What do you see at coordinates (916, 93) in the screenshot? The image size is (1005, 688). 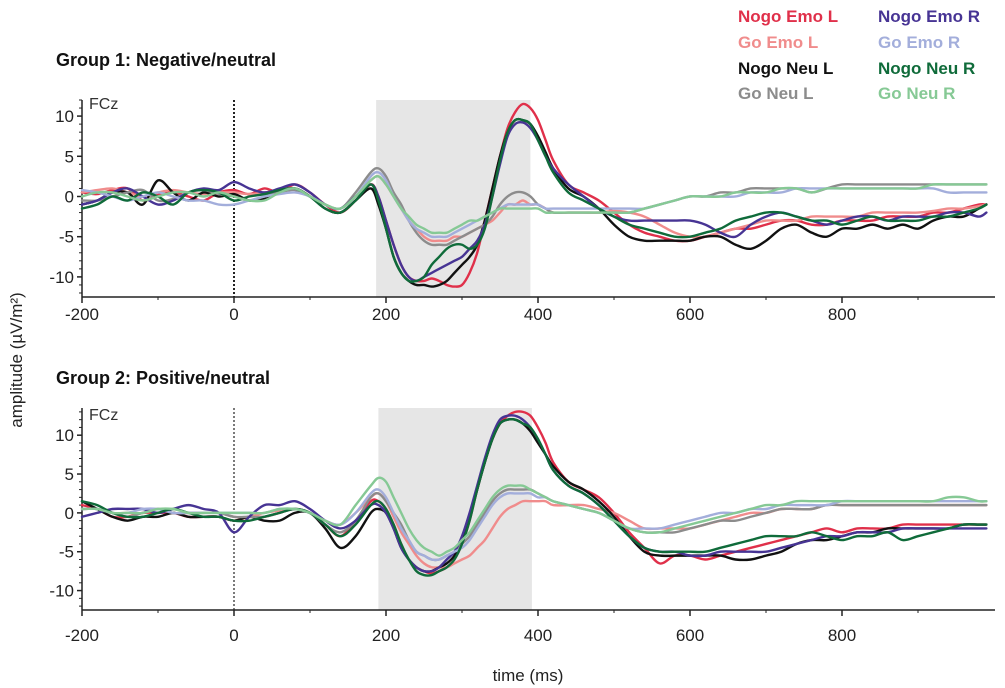 I see `legend-item-go-neu-r: Go Neu R` at bounding box center [916, 93].